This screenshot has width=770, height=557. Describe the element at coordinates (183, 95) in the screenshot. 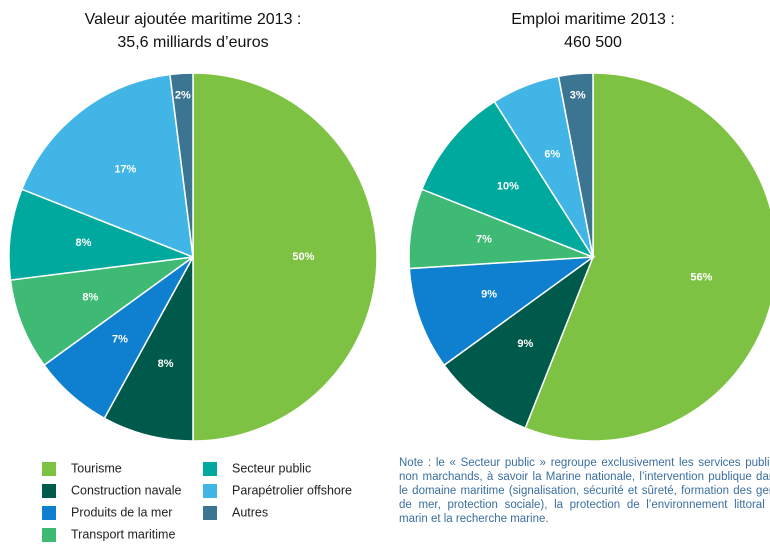

I see `slice-label: 2%` at that location.